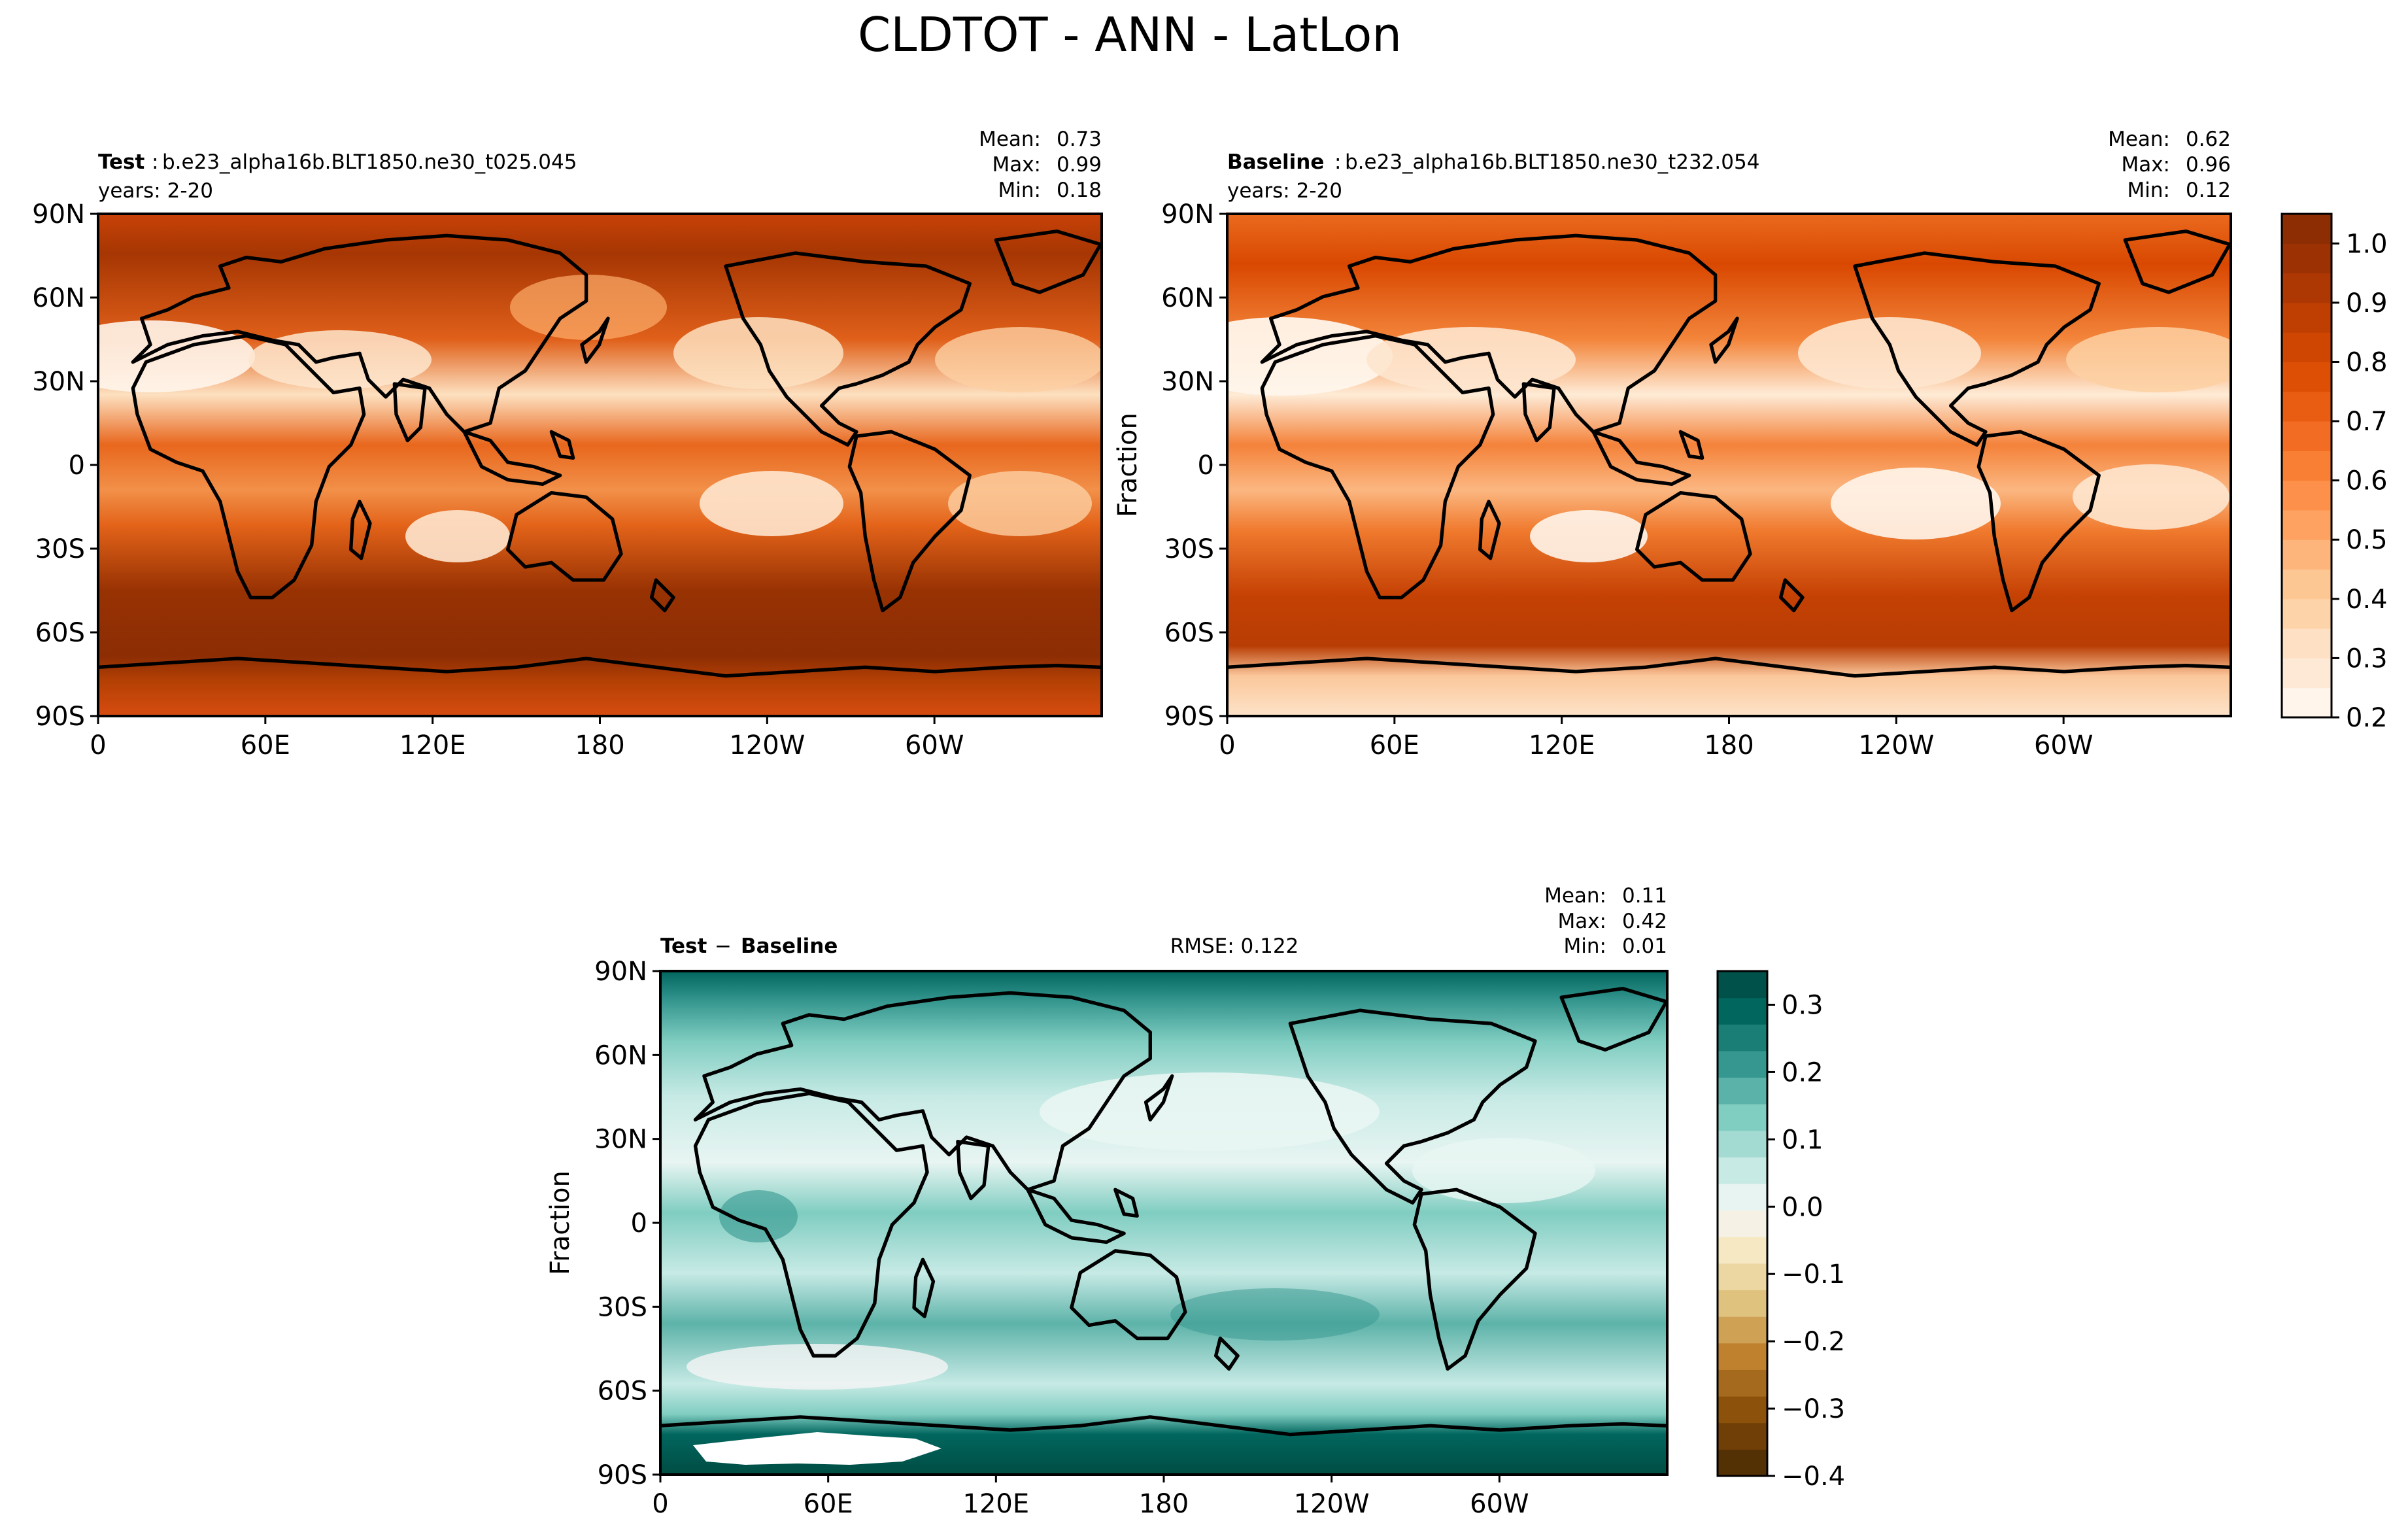 This screenshot has width=2408, height=1540. What do you see at coordinates (2367, 658) in the screenshot?
I see `colorbar-main-tick-label: 0.3` at bounding box center [2367, 658].